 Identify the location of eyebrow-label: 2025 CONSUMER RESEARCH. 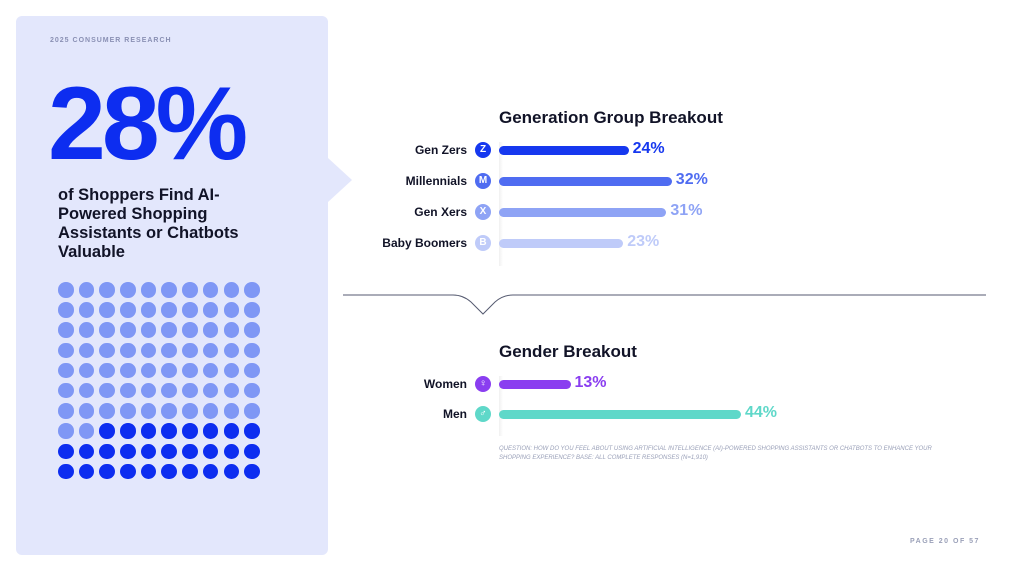
(111, 40).